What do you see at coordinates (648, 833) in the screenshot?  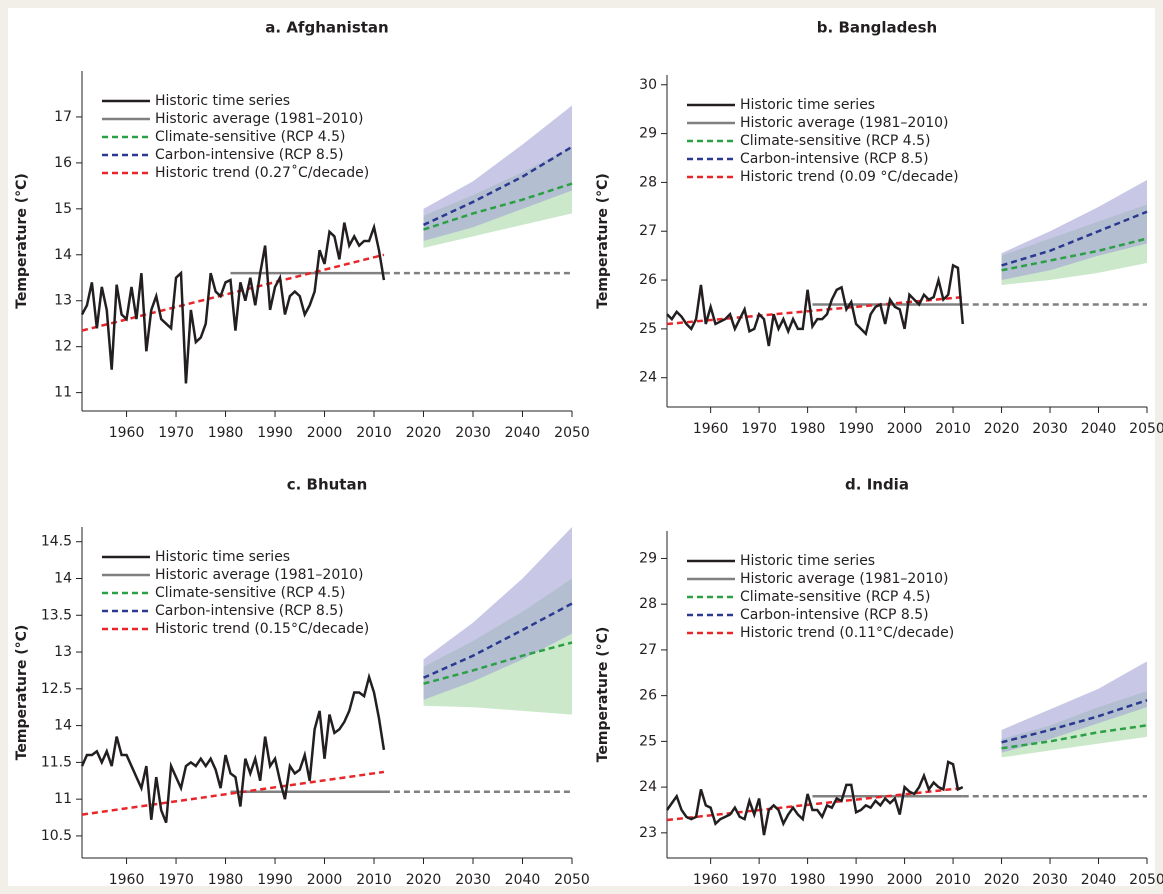 I see `y-tick-label: 23` at bounding box center [648, 833].